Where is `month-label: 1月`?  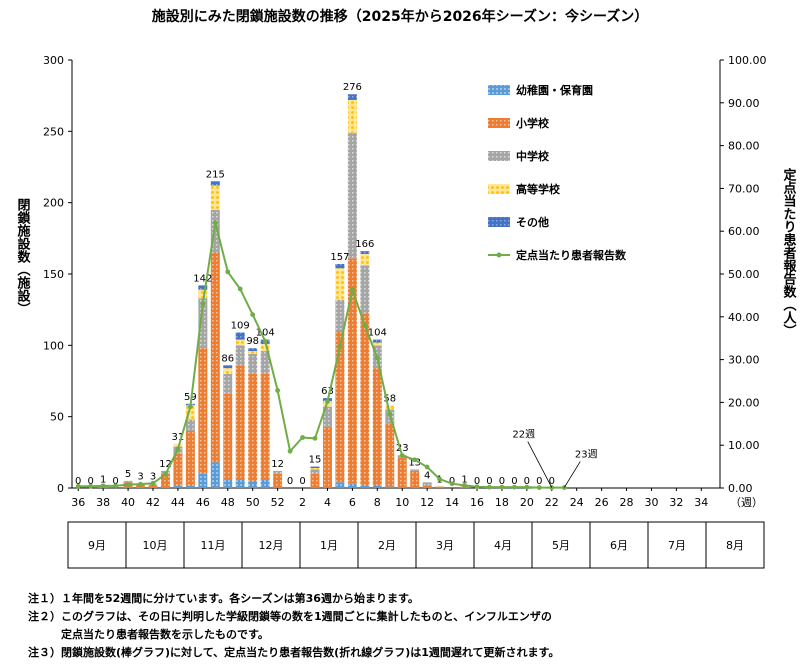
month-label: 1月 is located at coordinates (329, 545).